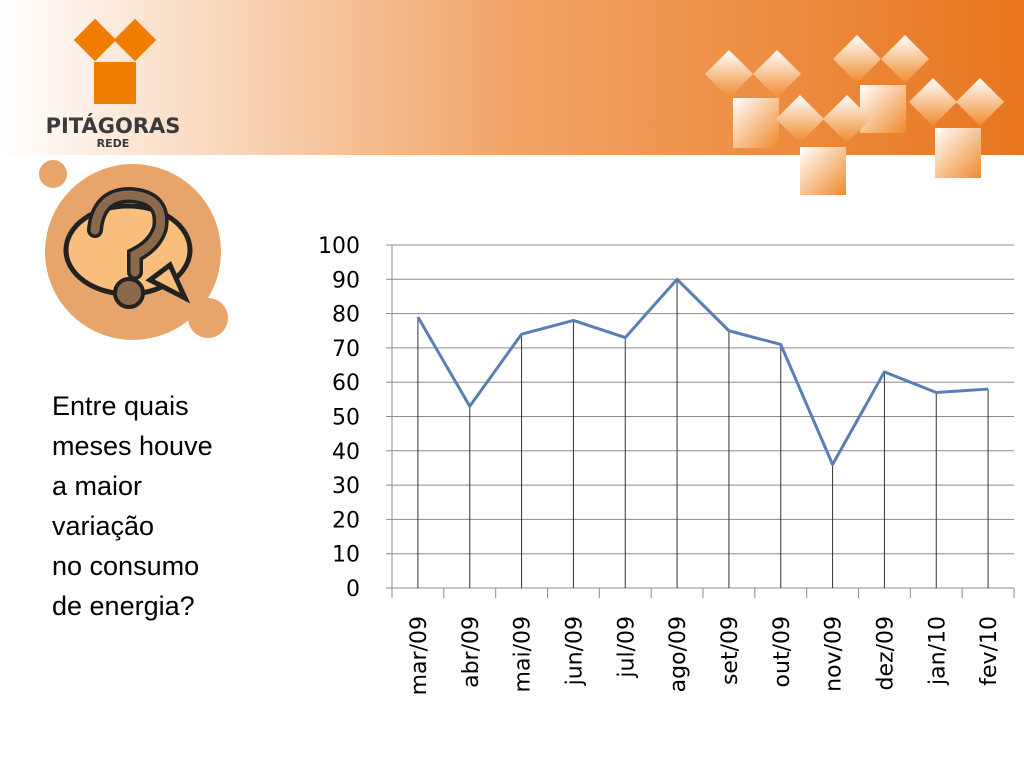 The image size is (1024, 773). I want to click on x-tick-label: jan/10, so click(937, 651).